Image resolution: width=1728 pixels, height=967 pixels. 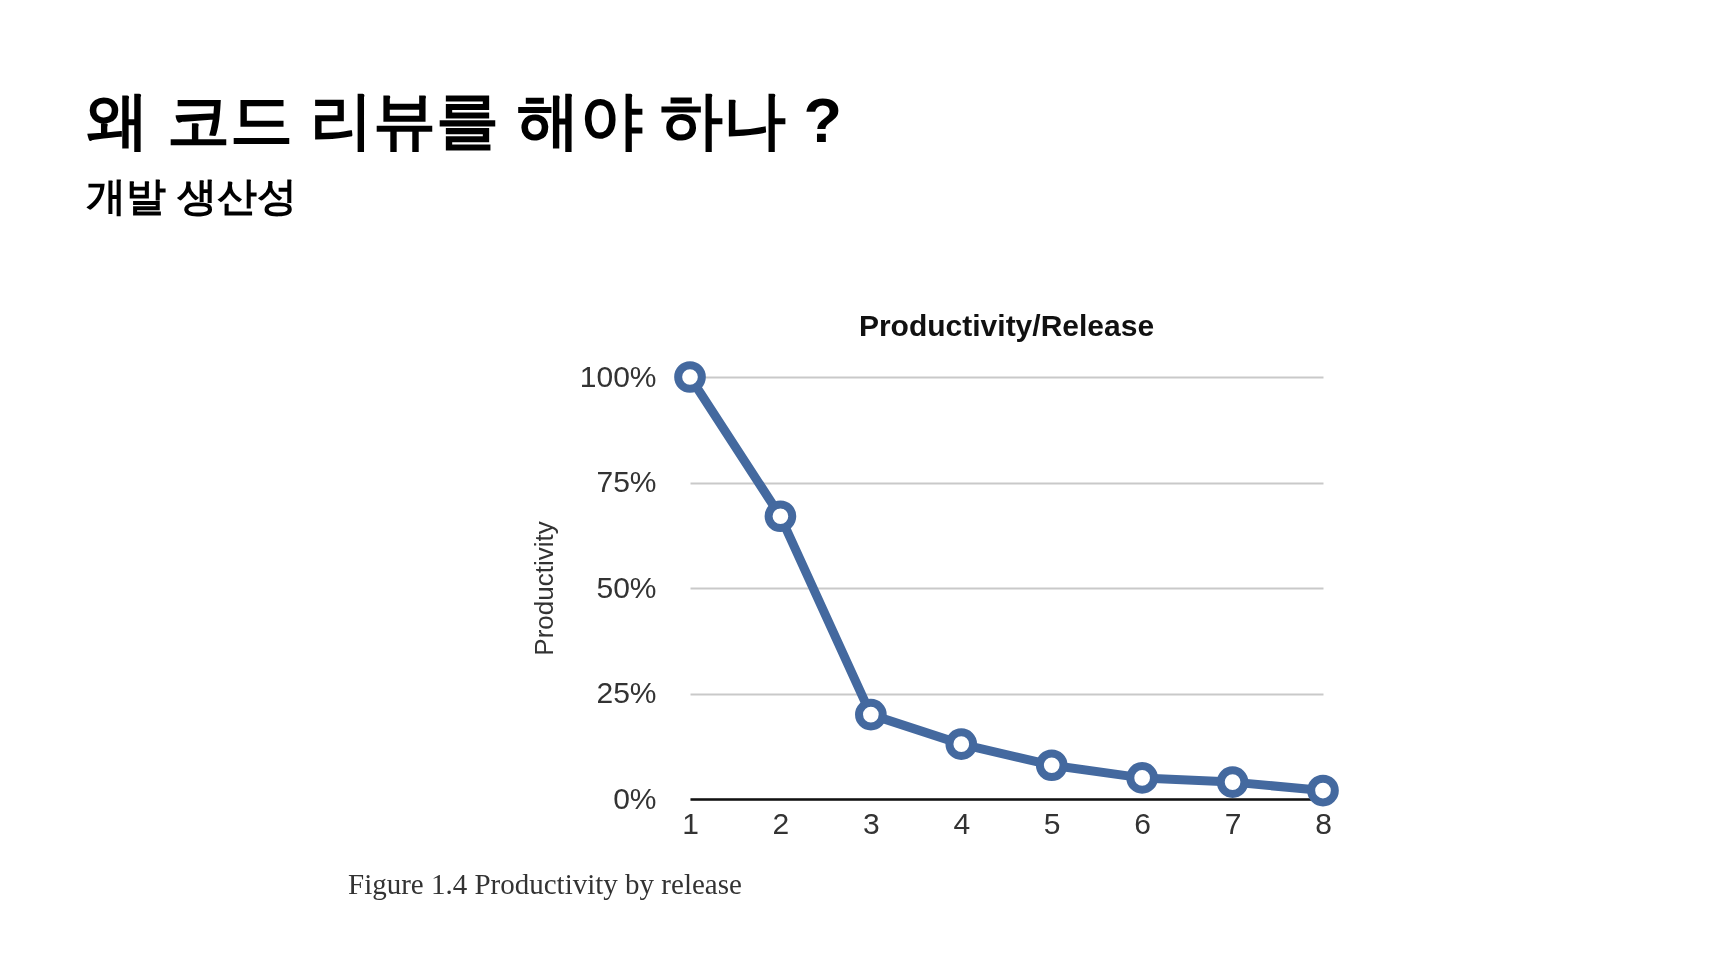 What do you see at coordinates (543, 588) in the screenshot?
I see `y-axis-title: Productivity` at bounding box center [543, 588].